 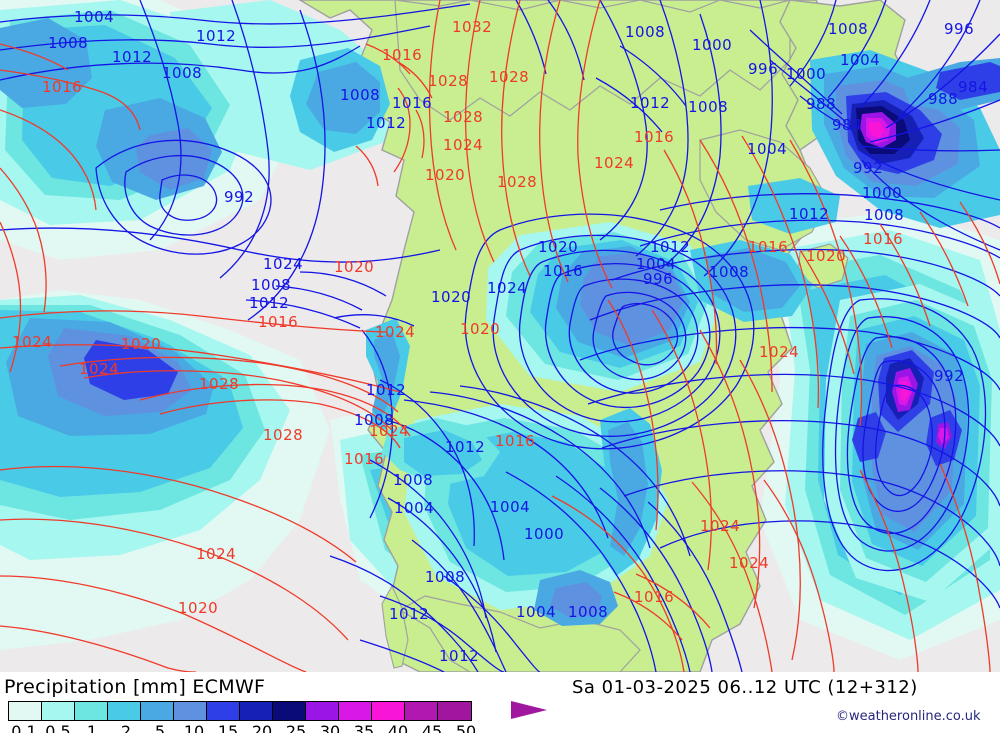 I want to click on isobar-label-984: 984, so click(x=847, y=125).